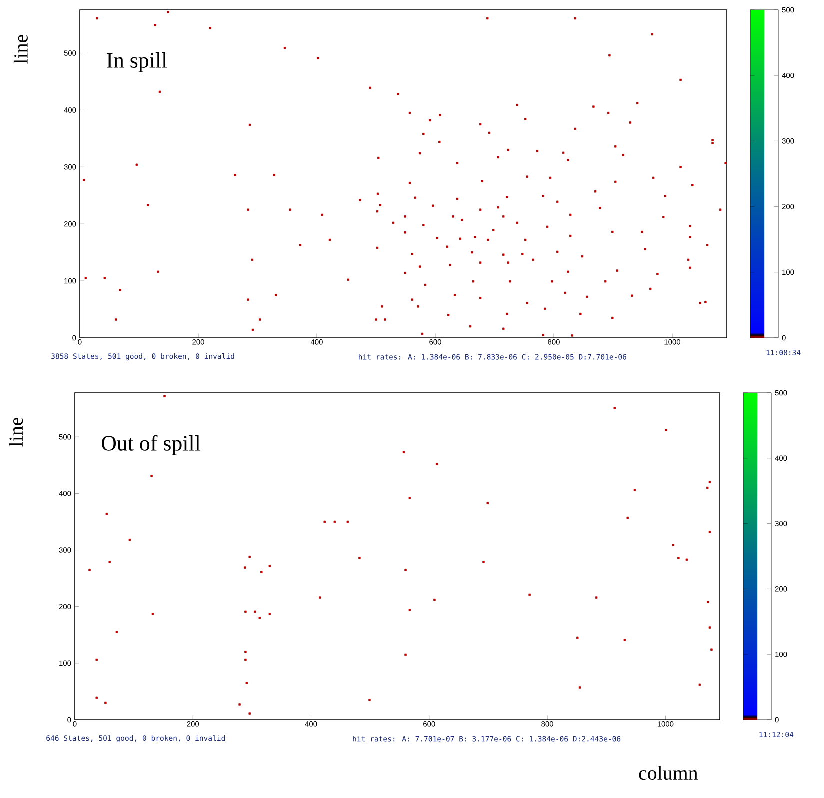  What do you see at coordinates (668, 773) in the screenshot?
I see `x-axis-title: column` at bounding box center [668, 773].